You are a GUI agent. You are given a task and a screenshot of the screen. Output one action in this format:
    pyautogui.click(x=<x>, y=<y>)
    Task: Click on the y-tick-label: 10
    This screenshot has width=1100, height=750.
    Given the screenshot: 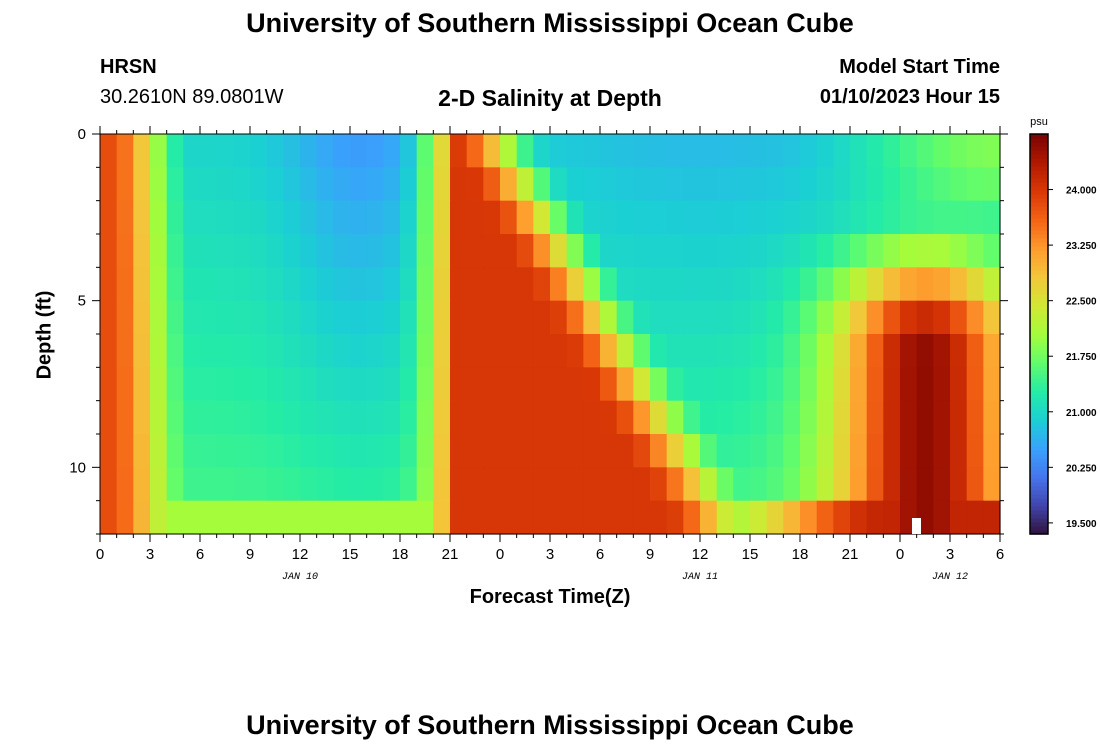 What is the action you would take?
    pyautogui.click(x=77, y=467)
    